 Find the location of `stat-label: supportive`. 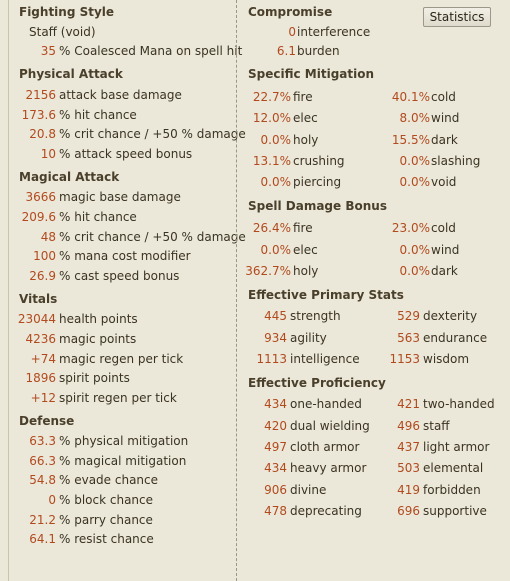

stat-label: supportive is located at coordinates (455, 511).